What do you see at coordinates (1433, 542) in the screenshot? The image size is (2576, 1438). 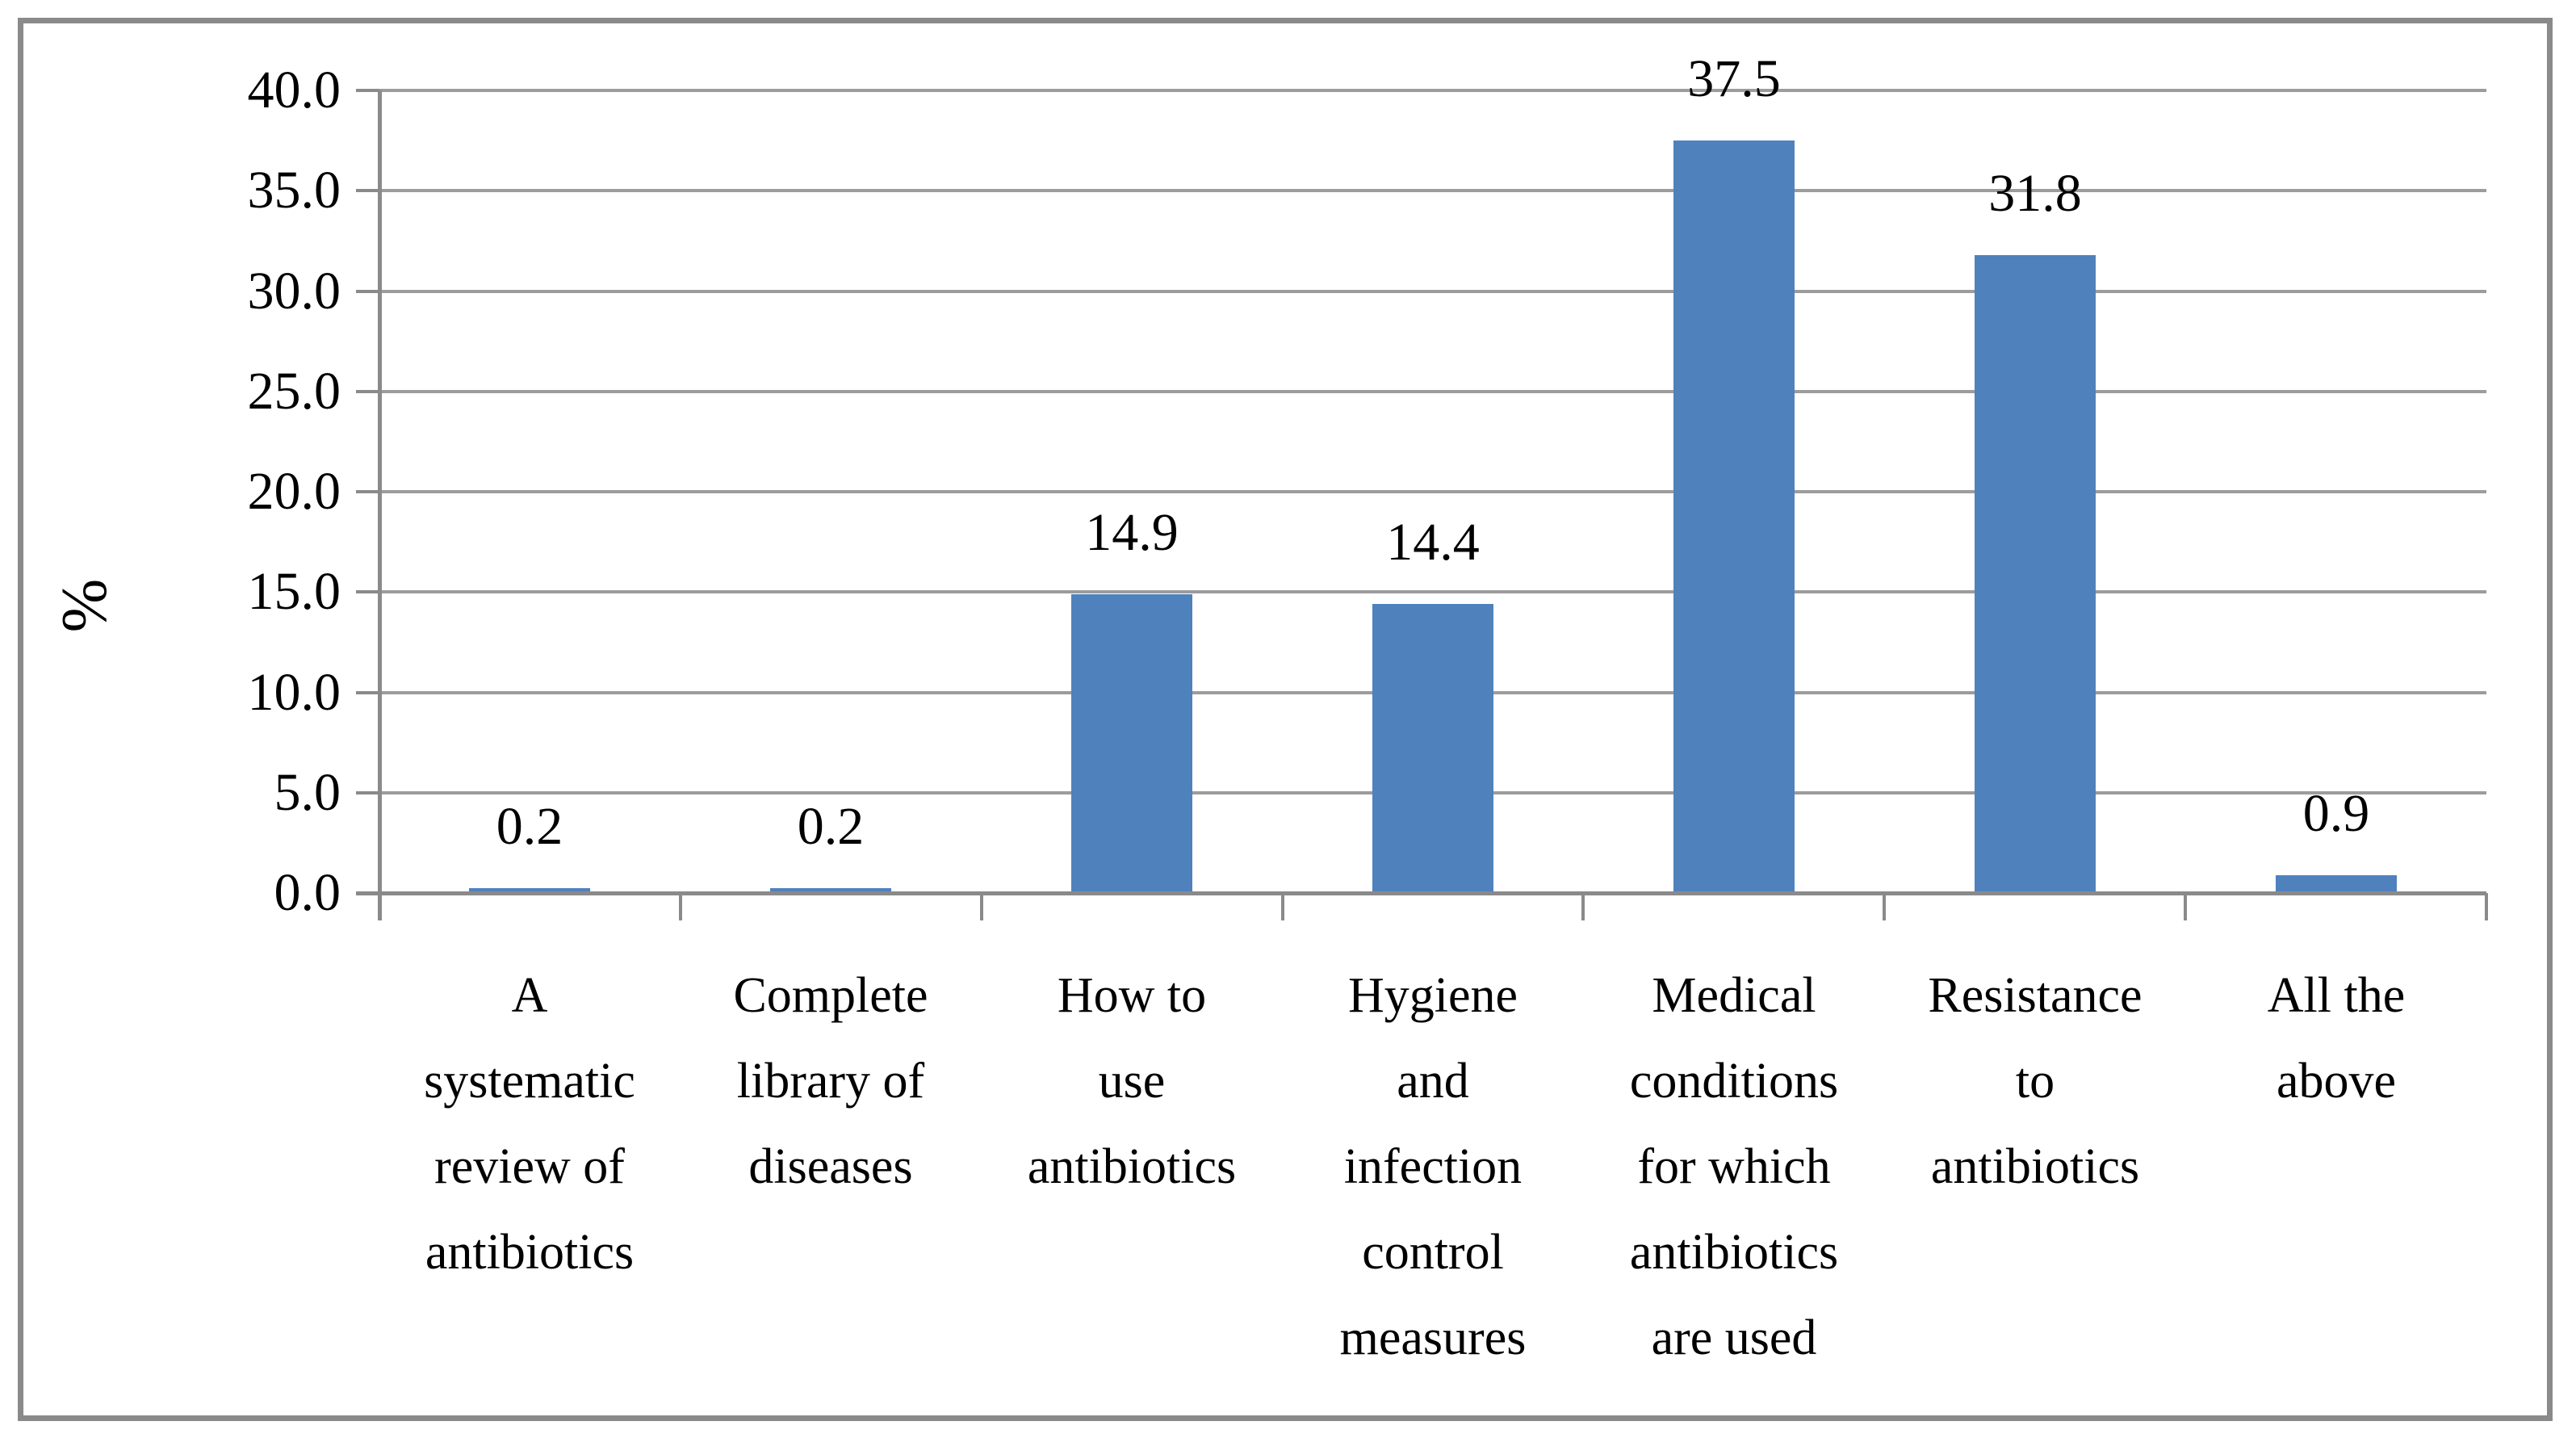 I see `bar-value-label: 14.4` at bounding box center [1433, 542].